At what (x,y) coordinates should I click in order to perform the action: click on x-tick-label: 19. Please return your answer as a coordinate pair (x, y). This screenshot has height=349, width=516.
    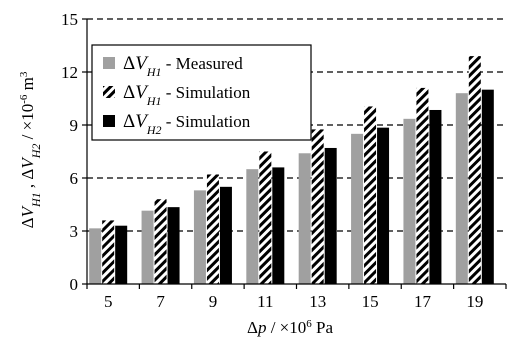
    Looking at the image, I should click on (474, 301).